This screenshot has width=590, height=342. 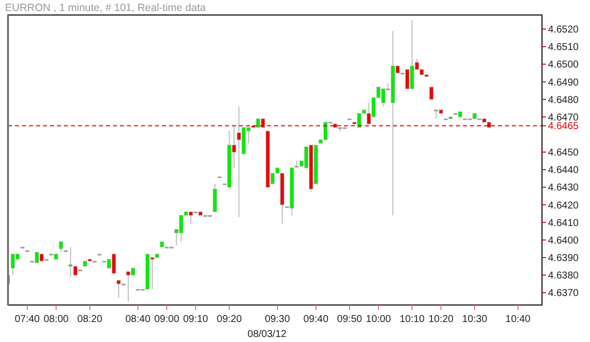 I want to click on y-tick-label: 4.6400, so click(x=564, y=240).